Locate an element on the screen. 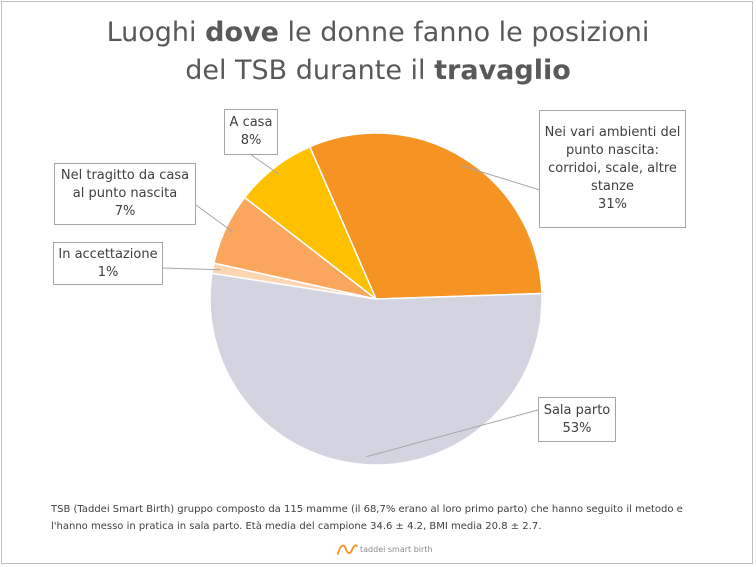 The height and width of the screenshot is (567, 756). callout-sala-parto-label: Sala parto is located at coordinates (577, 410).